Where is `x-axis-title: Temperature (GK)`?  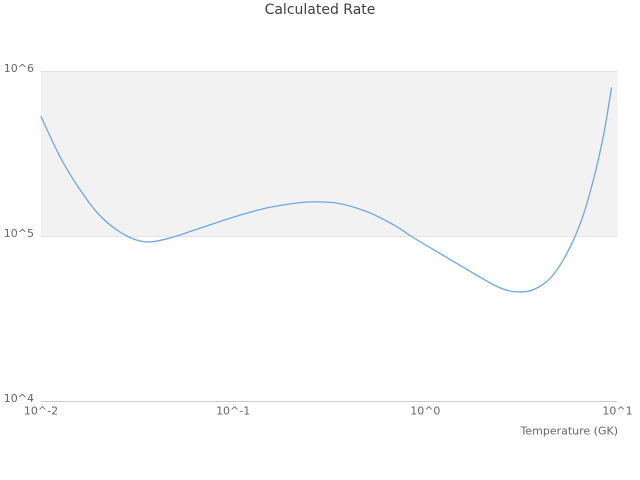
x-axis-title: Temperature (GK) is located at coordinates (569, 431).